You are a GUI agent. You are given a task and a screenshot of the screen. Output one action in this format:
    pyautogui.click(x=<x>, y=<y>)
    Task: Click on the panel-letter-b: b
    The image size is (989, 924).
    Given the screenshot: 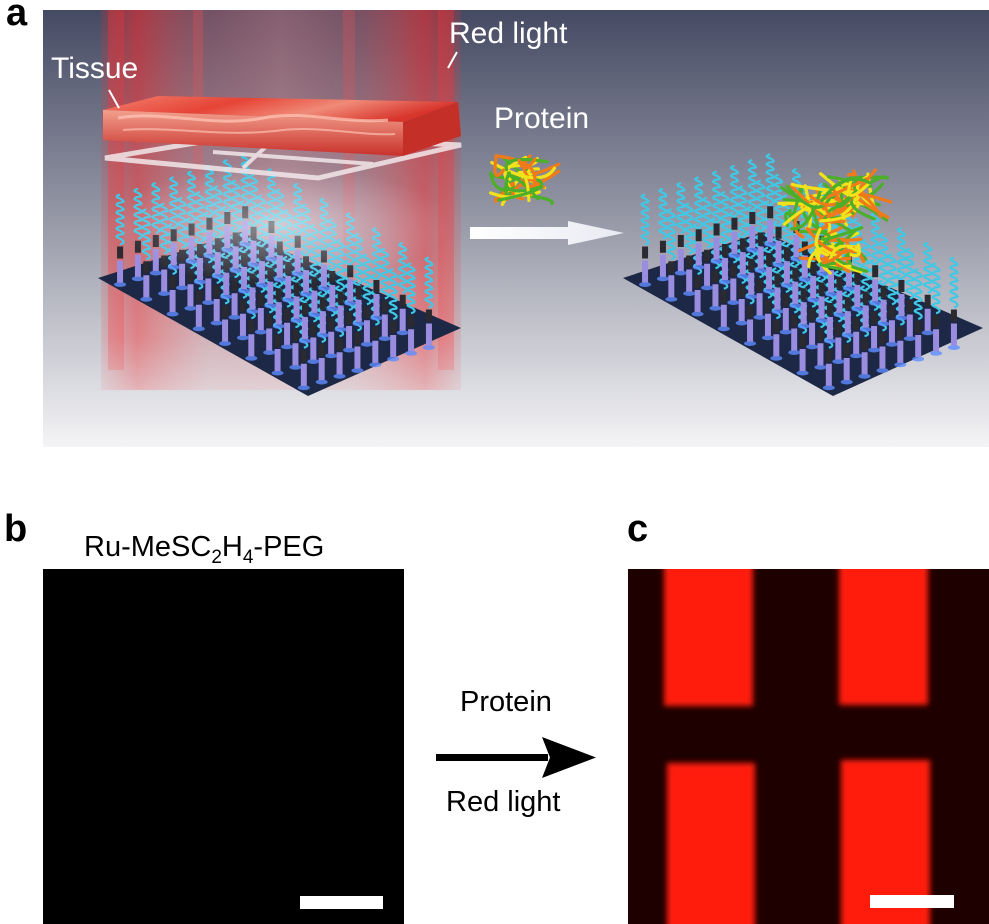 What is the action you would take?
    pyautogui.click(x=16, y=529)
    